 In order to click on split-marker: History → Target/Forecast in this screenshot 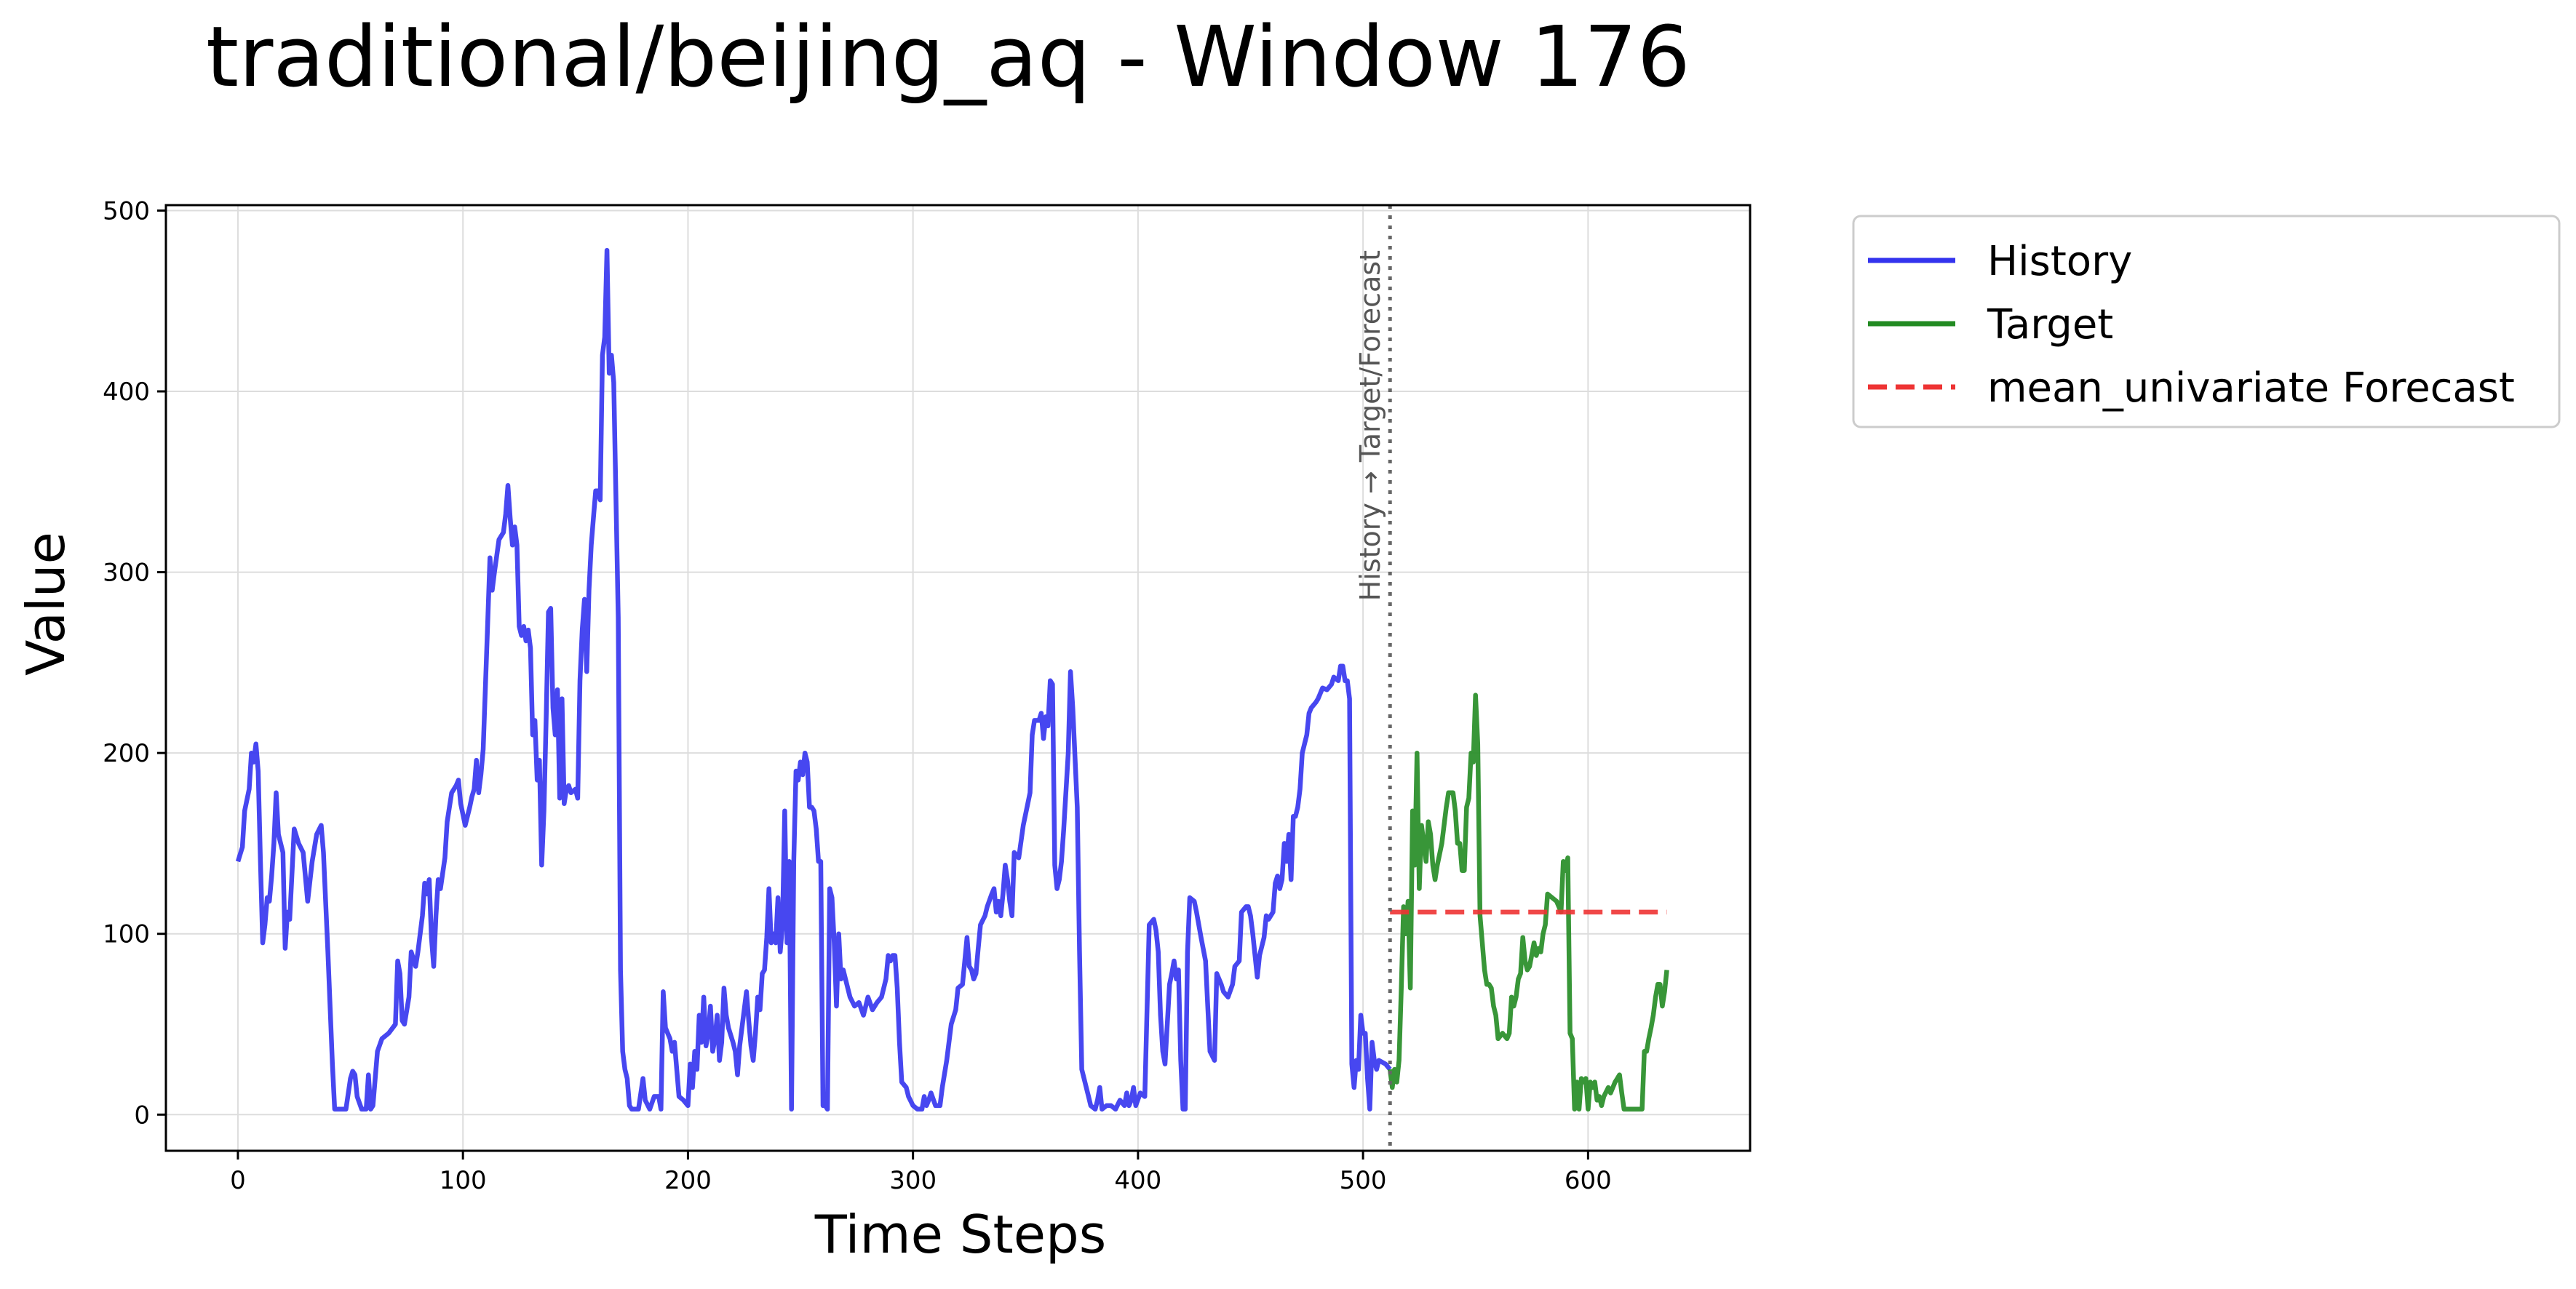, I will do `click(1373, 678)`.